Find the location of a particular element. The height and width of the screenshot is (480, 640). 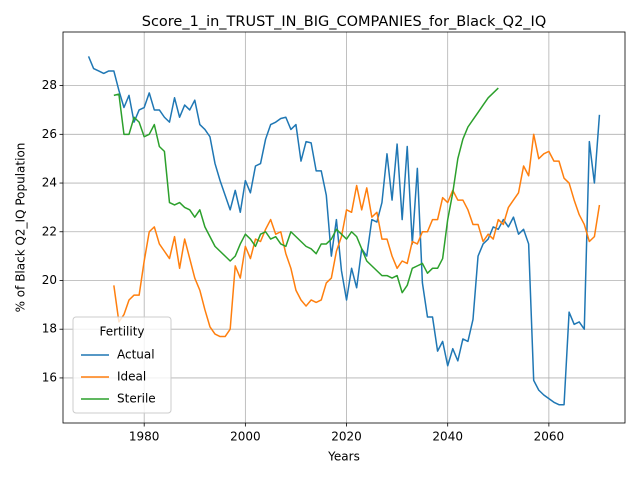

y-tick-label: 24 is located at coordinates (49, 183).